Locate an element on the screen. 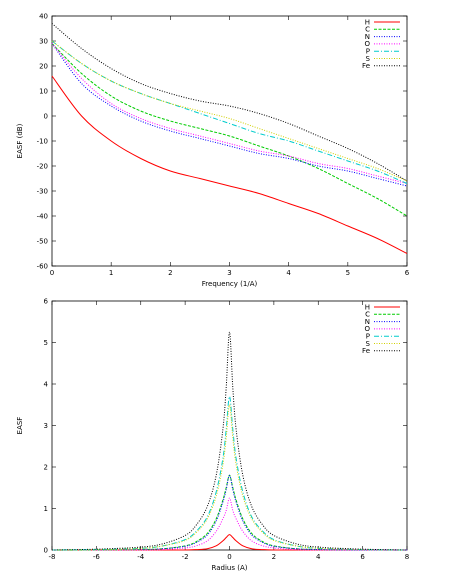 The height and width of the screenshot is (584, 452). y-tick-label: -10 is located at coordinates (42, 142).